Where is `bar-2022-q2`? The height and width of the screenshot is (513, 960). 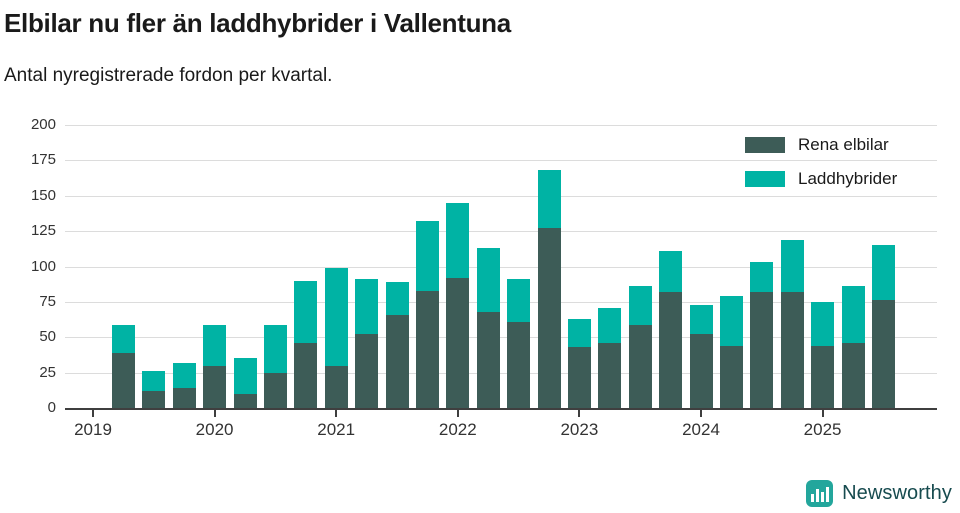
bar-2022-q2 is located at coordinates (488, 328).